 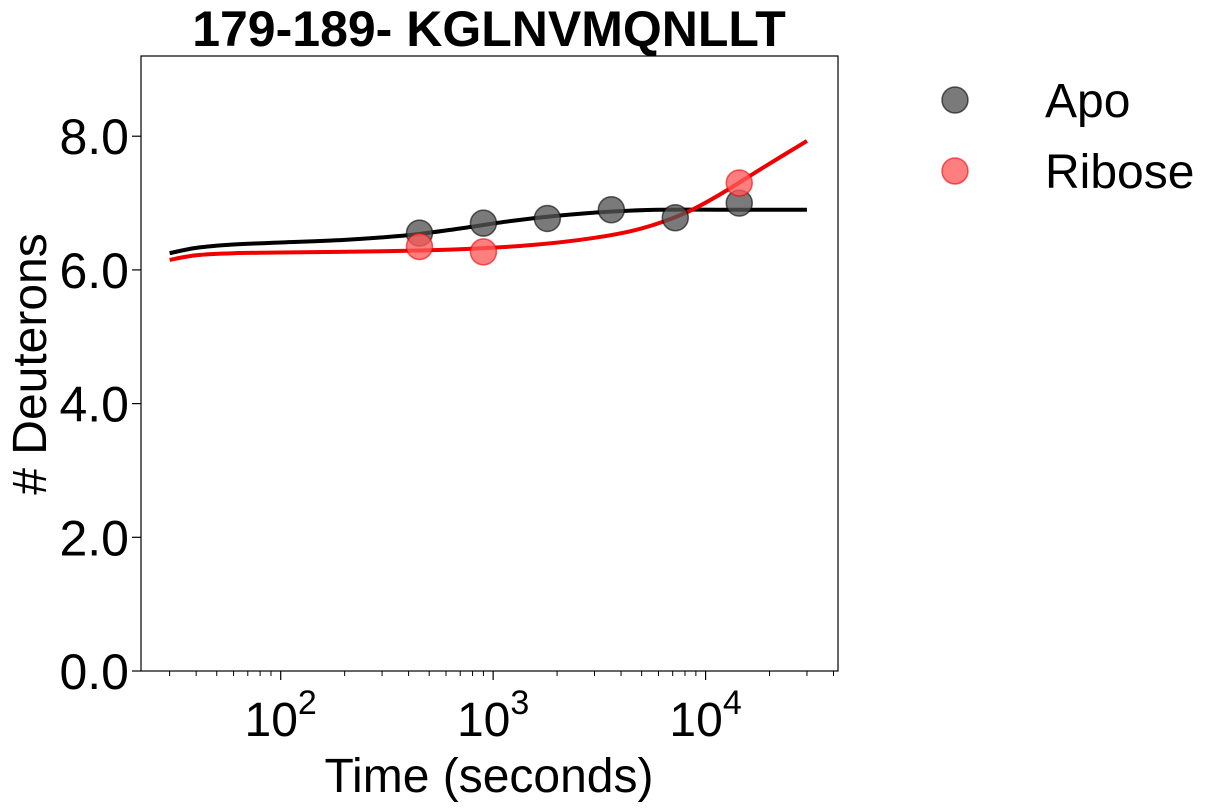 What do you see at coordinates (94, 672) in the screenshot?
I see `y-tick-label: 0.0` at bounding box center [94, 672].